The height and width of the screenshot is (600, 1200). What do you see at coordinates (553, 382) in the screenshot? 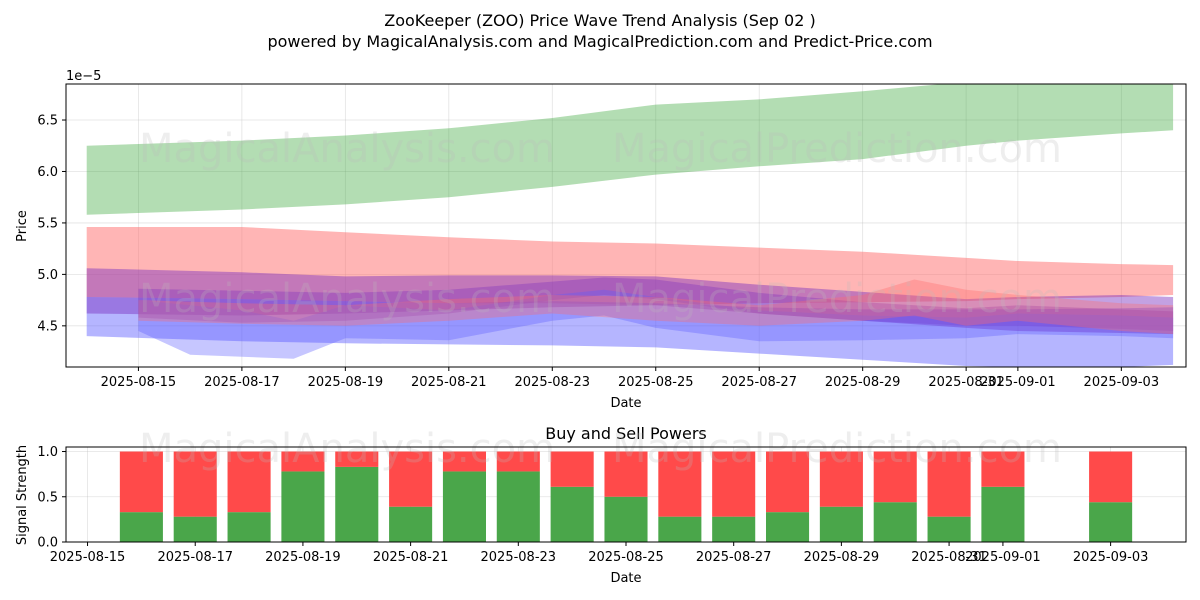
I see `price-x-tick-label: 2025-08-23` at bounding box center [553, 382].